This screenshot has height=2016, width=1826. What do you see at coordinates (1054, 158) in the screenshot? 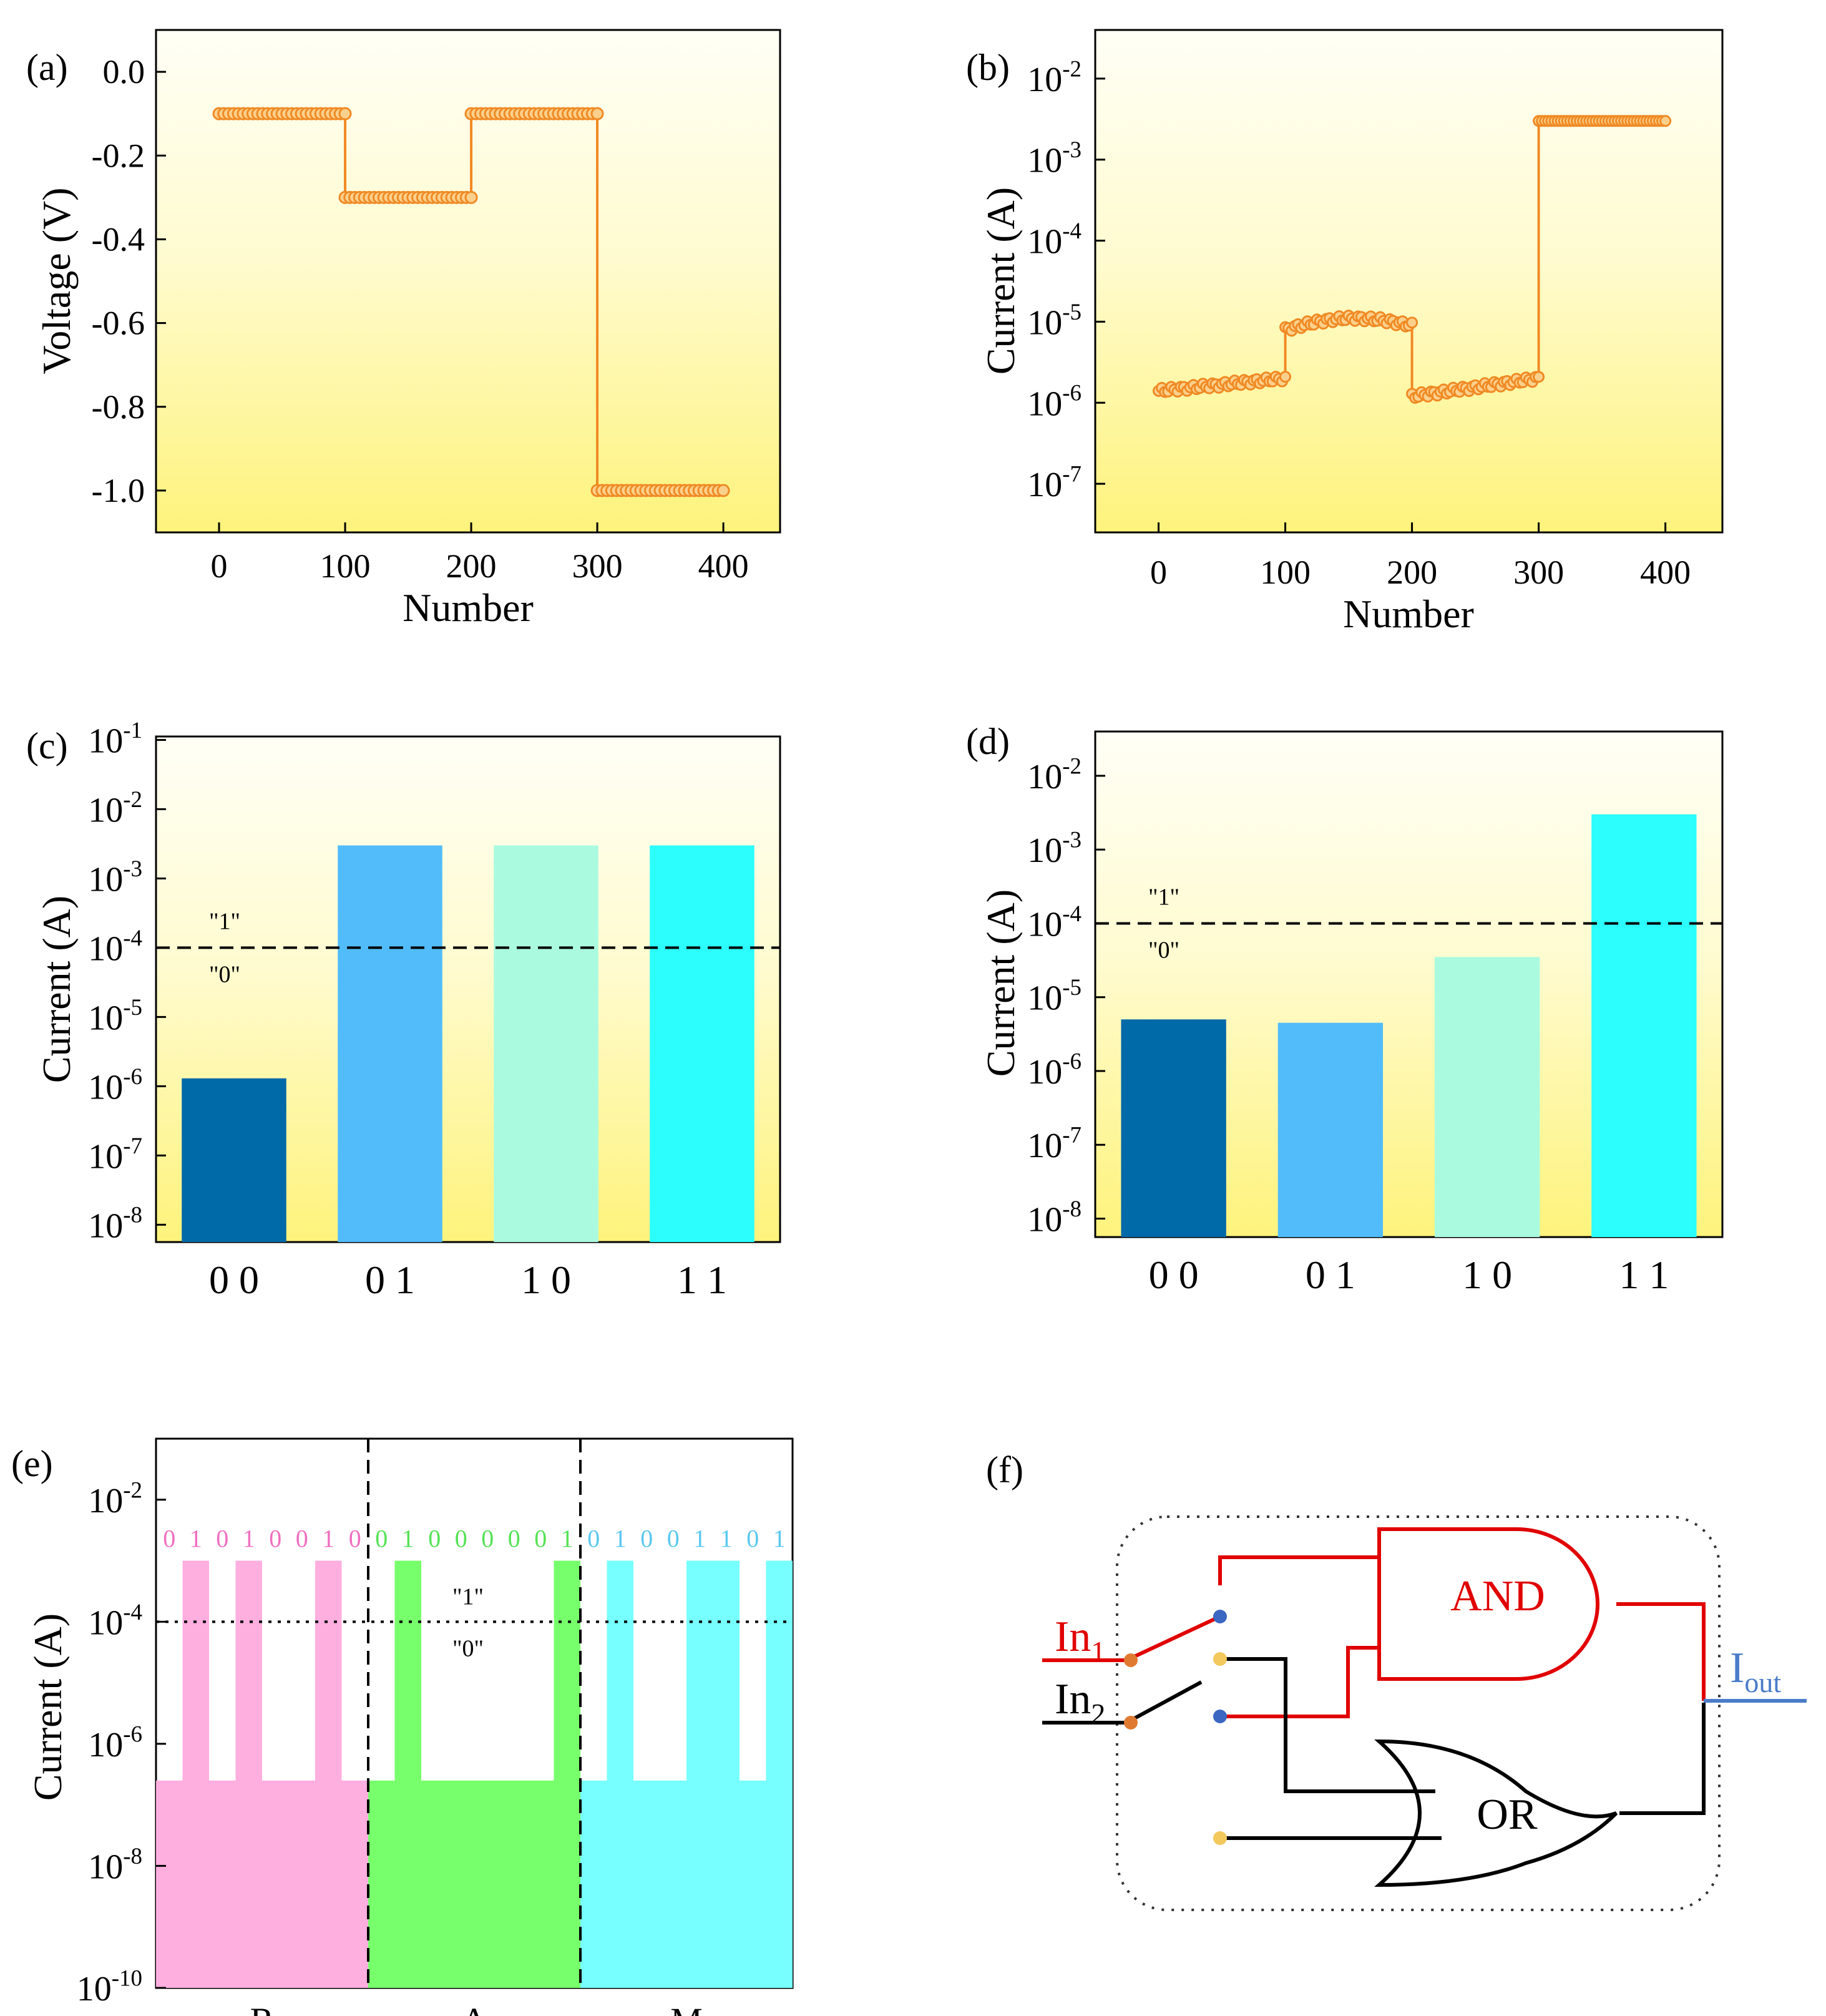
I see `y-tick-label-b-1: 10⁻³` at bounding box center [1054, 158].